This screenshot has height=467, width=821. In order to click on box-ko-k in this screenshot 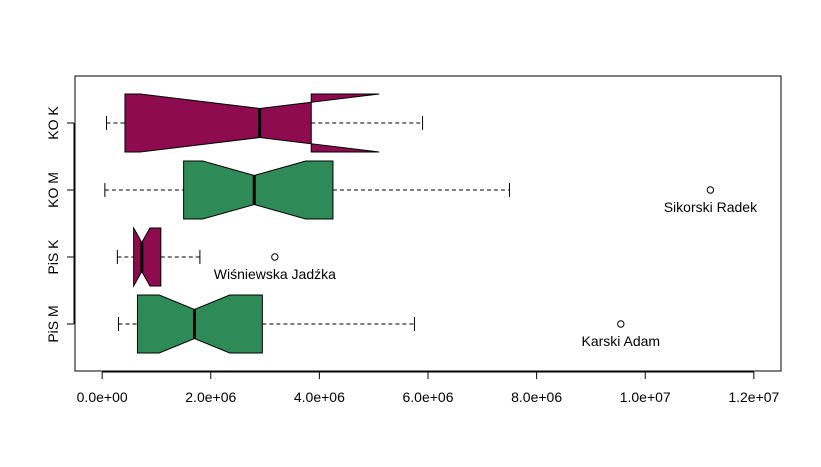, I will do `click(264, 123)`.